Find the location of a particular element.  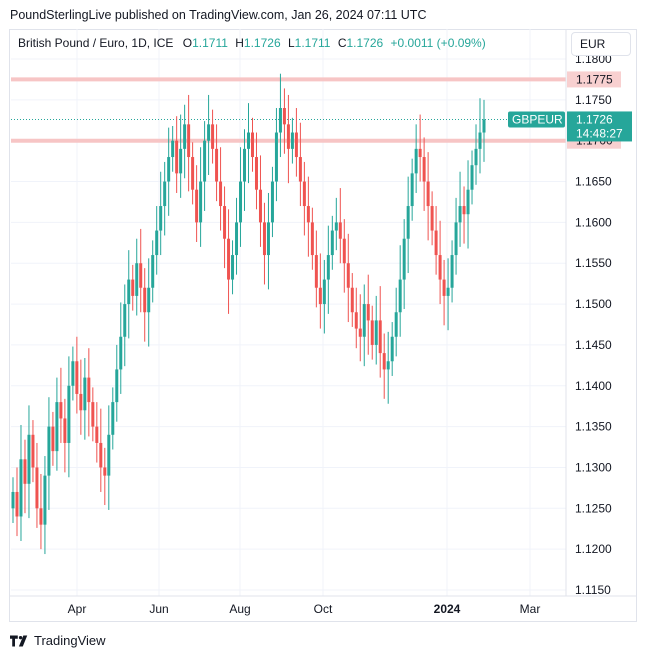

countdown-label: 14:48:27 is located at coordinates (599, 133).